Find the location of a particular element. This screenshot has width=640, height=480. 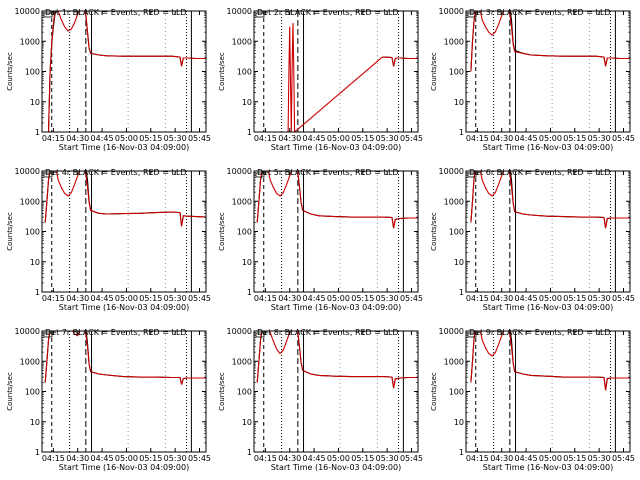

panel-title: Det 7r BLACK = Events, RED = LLD is located at coordinates (116, 332).